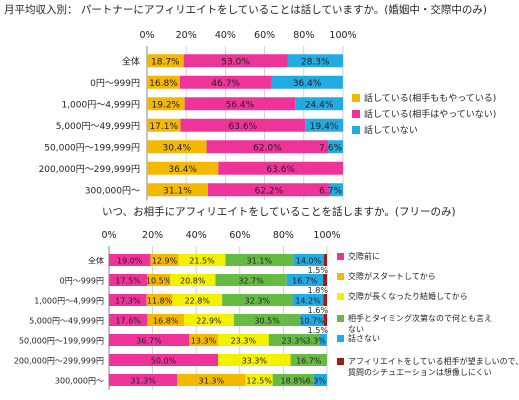  What do you see at coordinates (128, 321) in the screenshot?
I see `data-label: 17.6%` at bounding box center [128, 321].